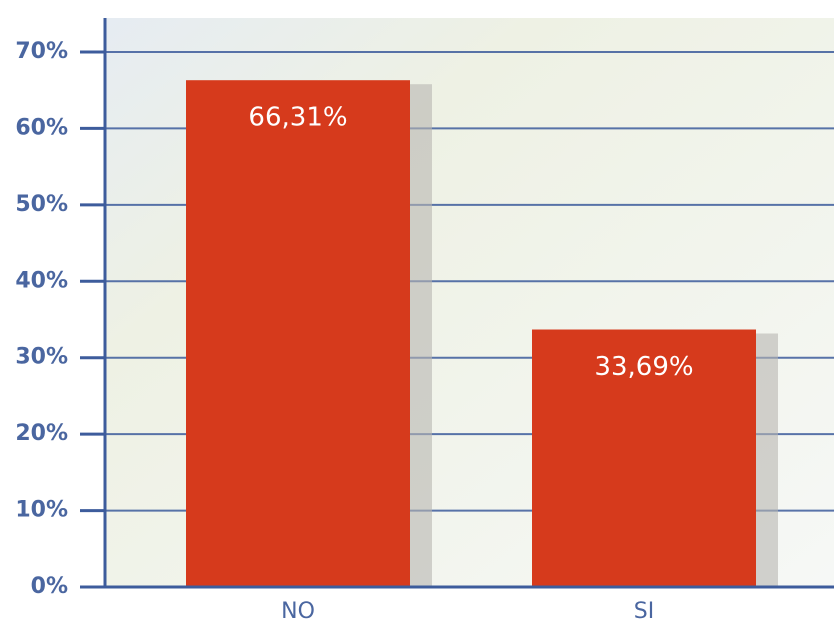 This screenshot has width=834, height=629. What do you see at coordinates (41, 204) in the screenshot?
I see `y-tick-label: 50%` at bounding box center [41, 204].